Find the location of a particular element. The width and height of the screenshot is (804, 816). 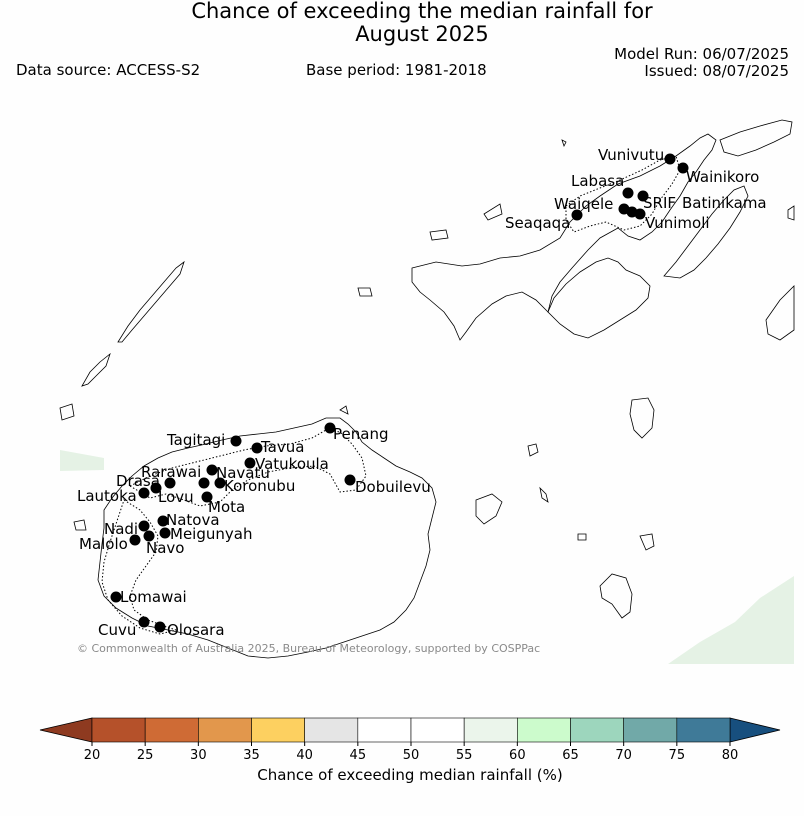

label-tagitagi: Tagitagi is located at coordinates (195, 440).